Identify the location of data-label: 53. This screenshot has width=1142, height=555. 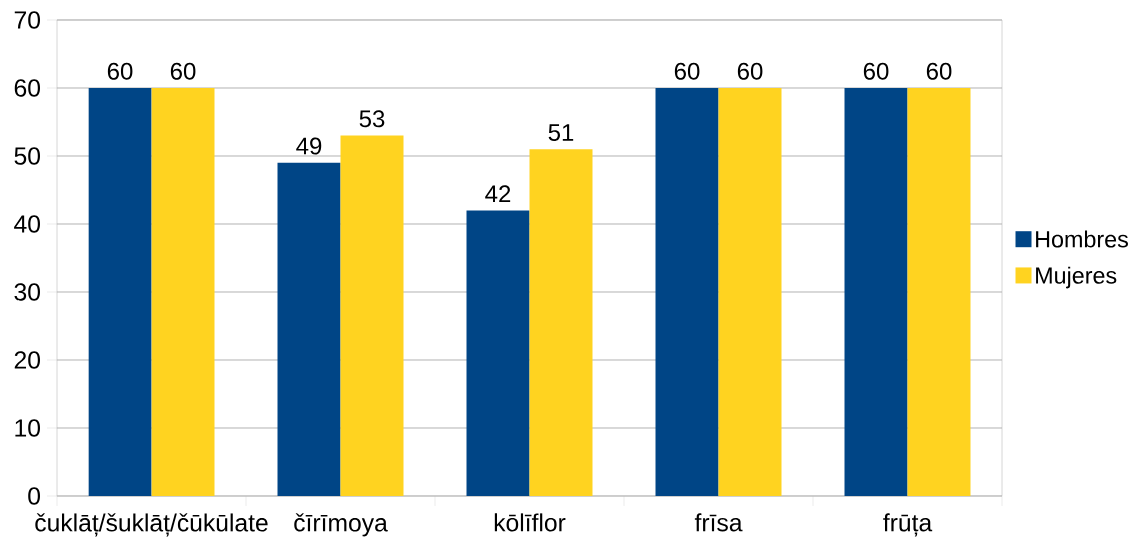
(372, 119).